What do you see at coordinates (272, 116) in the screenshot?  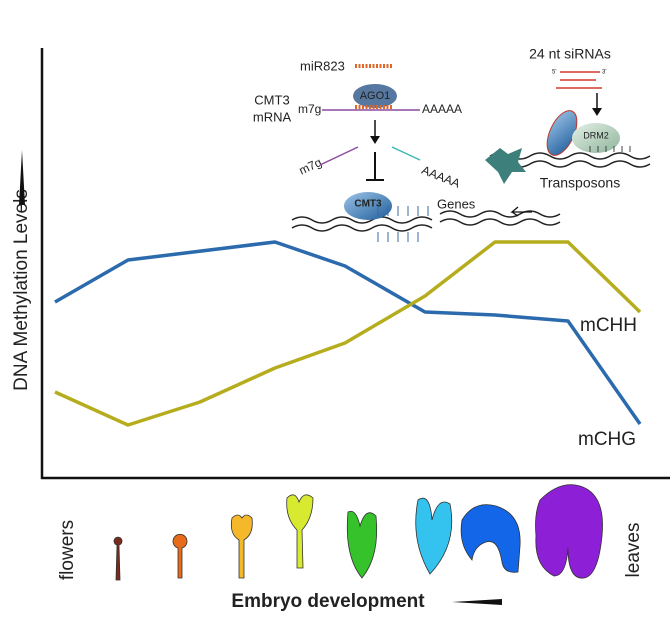 I see `inset-label: mRNA` at bounding box center [272, 116].